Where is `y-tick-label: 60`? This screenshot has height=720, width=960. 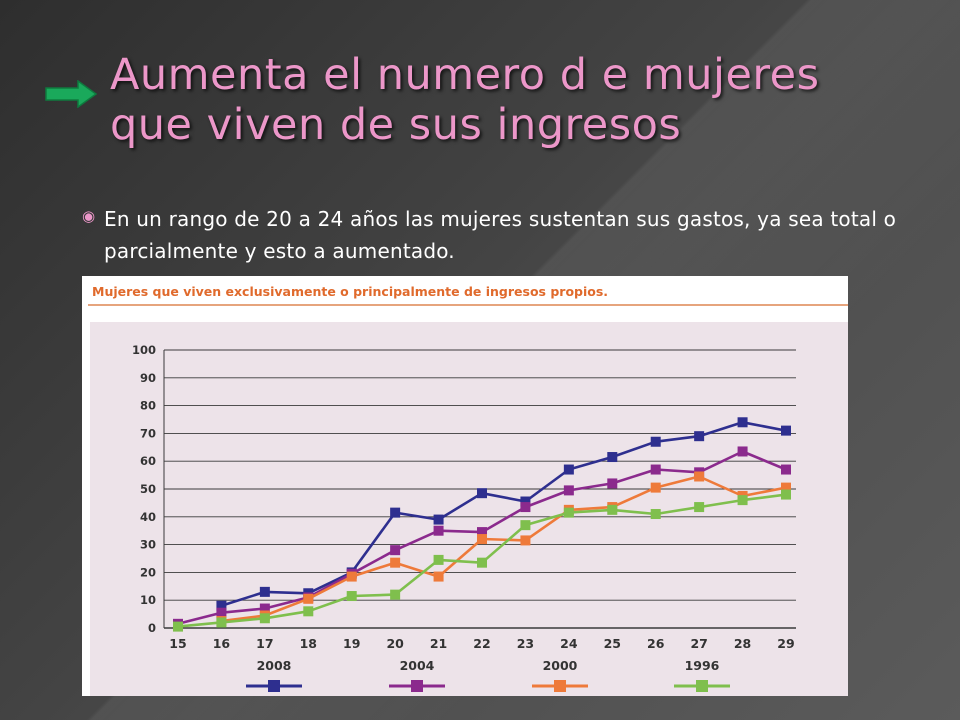
y-tick-label: 60 is located at coordinates (148, 461).